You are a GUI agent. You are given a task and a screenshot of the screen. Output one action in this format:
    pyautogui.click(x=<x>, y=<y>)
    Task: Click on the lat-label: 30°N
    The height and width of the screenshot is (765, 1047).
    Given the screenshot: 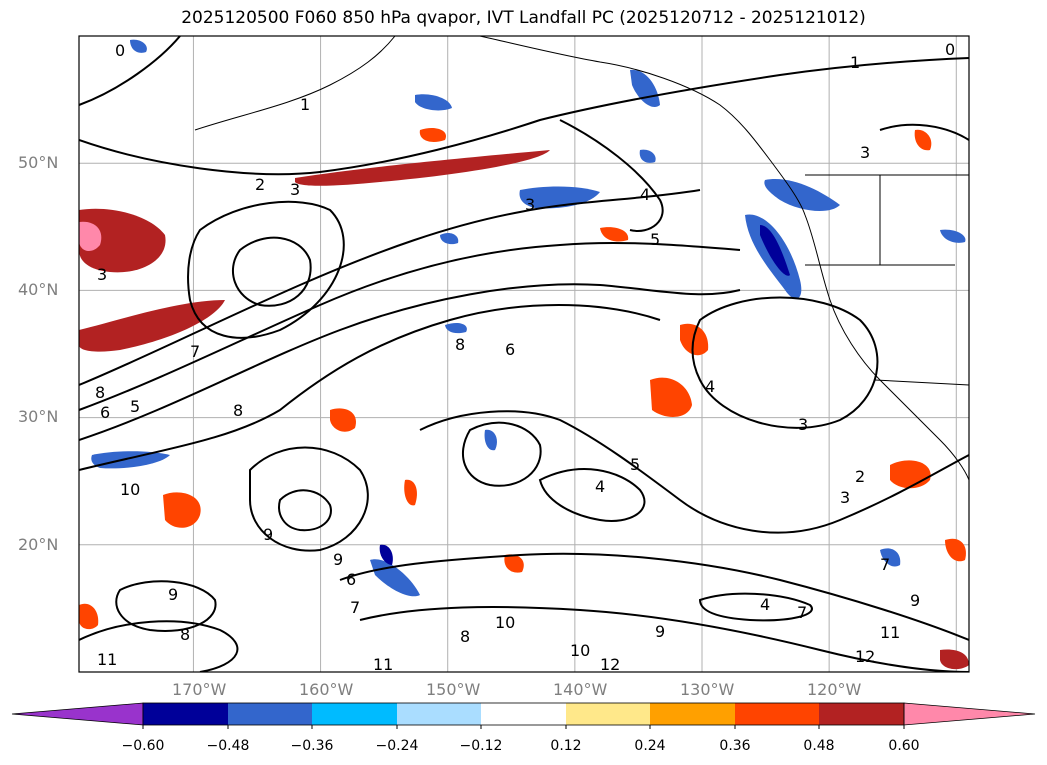 What is the action you would take?
    pyautogui.click(x=38, y=416)
    